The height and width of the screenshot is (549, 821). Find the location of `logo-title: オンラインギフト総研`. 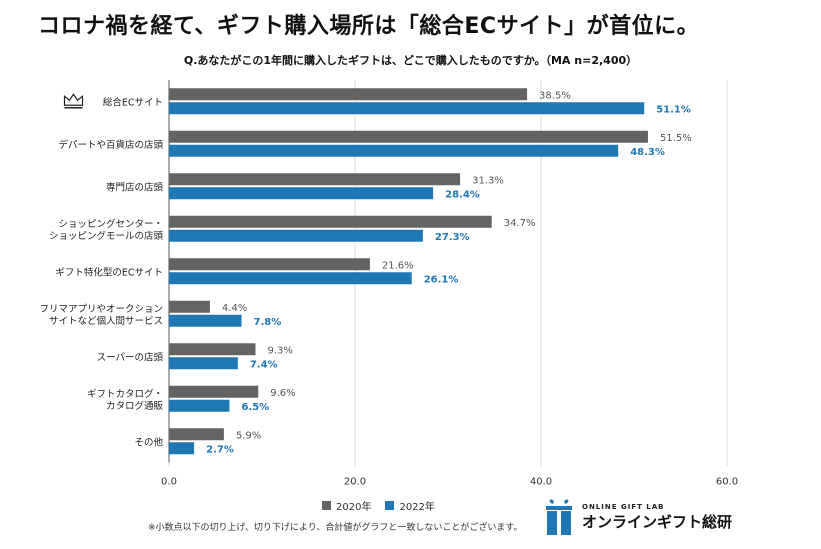

logo-title: オンラインギフト総研 is located at coordinates (657, 521).